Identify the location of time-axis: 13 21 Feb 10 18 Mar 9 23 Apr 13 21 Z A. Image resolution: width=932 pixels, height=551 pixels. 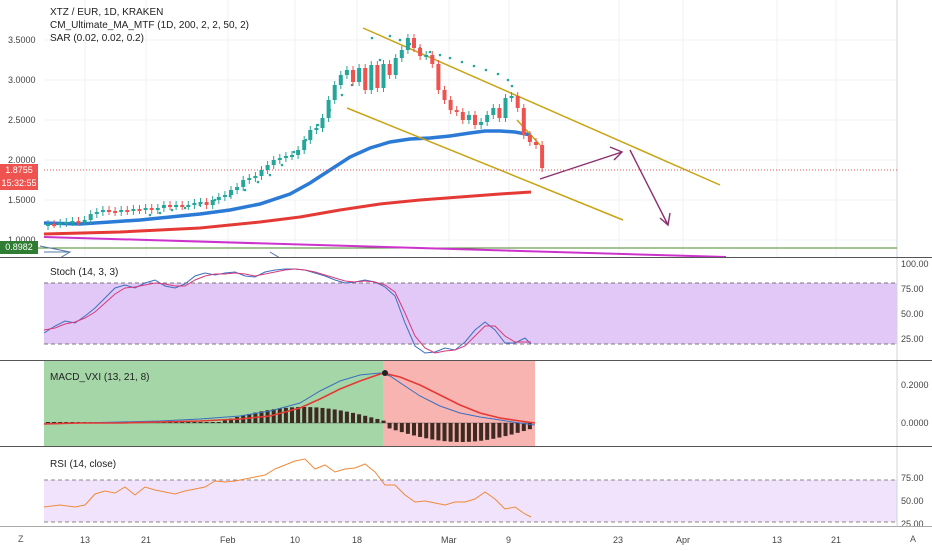
(466, 538).